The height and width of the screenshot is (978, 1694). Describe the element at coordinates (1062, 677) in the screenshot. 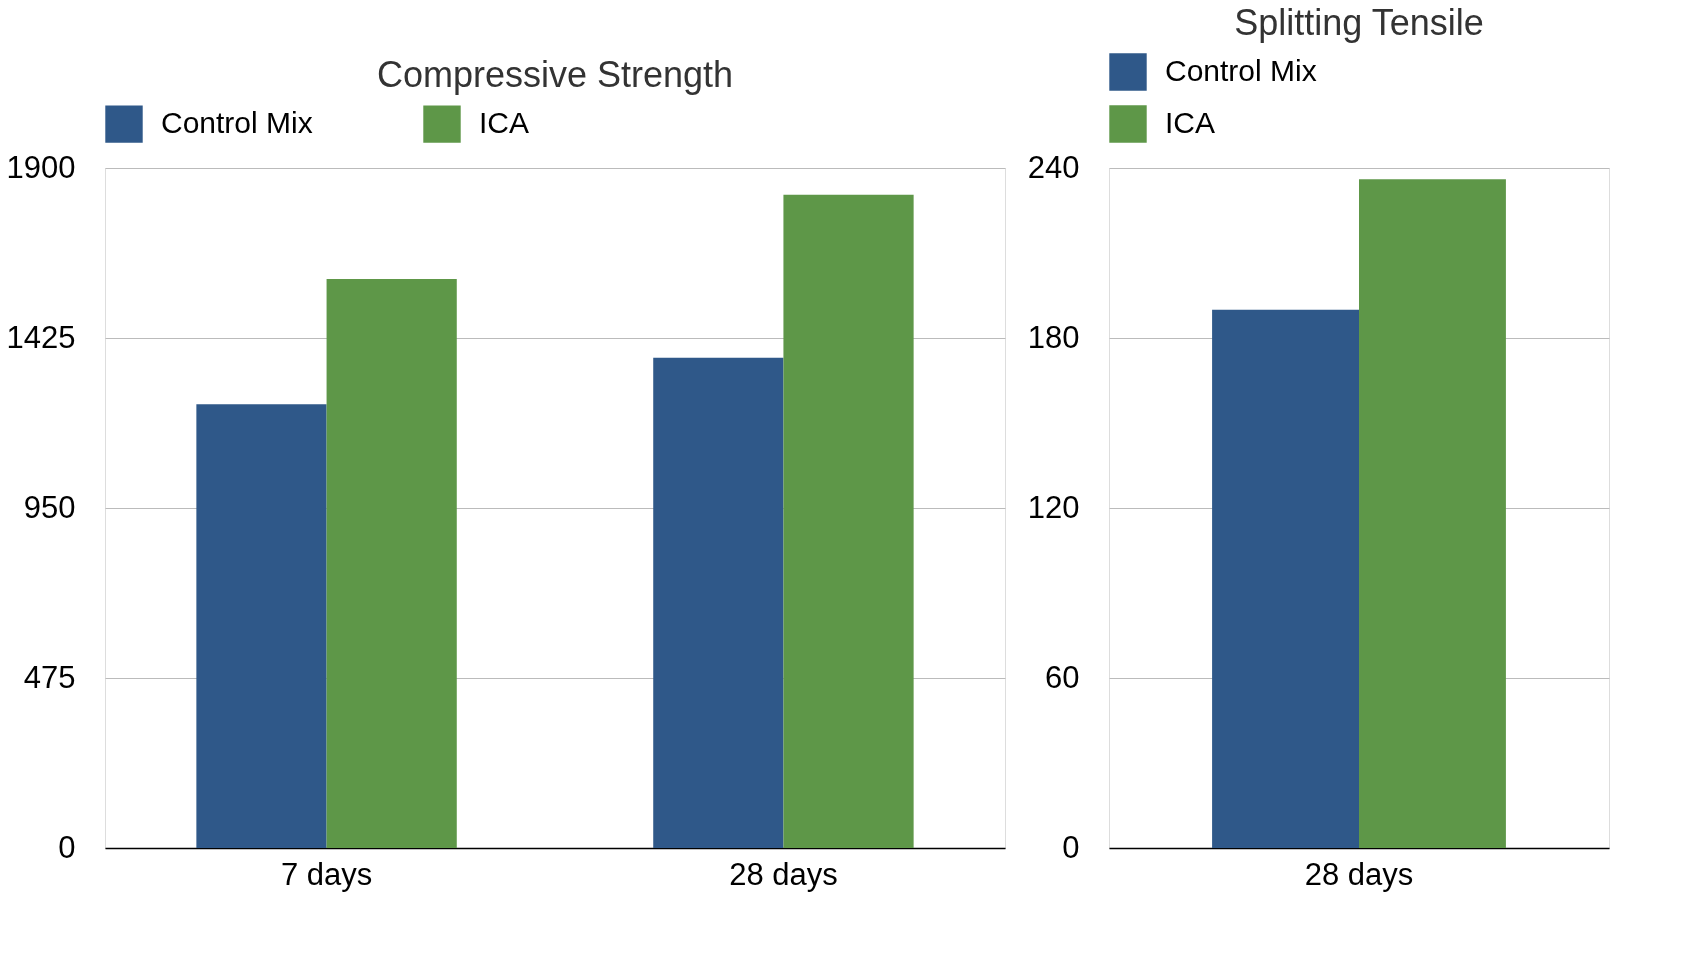

I see `y-tick-label: 60` at that location.